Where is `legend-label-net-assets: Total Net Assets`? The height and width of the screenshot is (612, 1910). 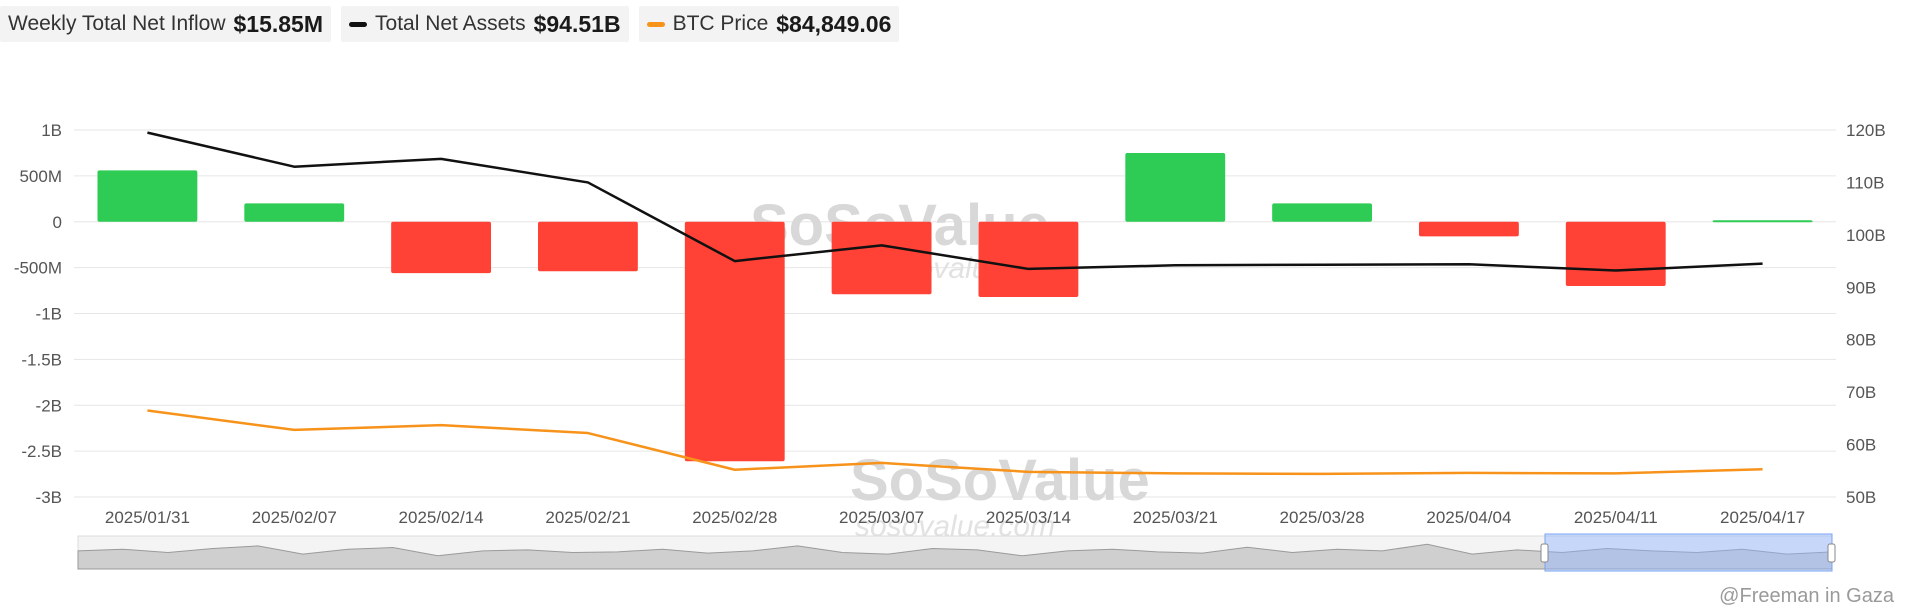 legend-label-net-assets: Total Net Assets is located at coordinates (450, 23).